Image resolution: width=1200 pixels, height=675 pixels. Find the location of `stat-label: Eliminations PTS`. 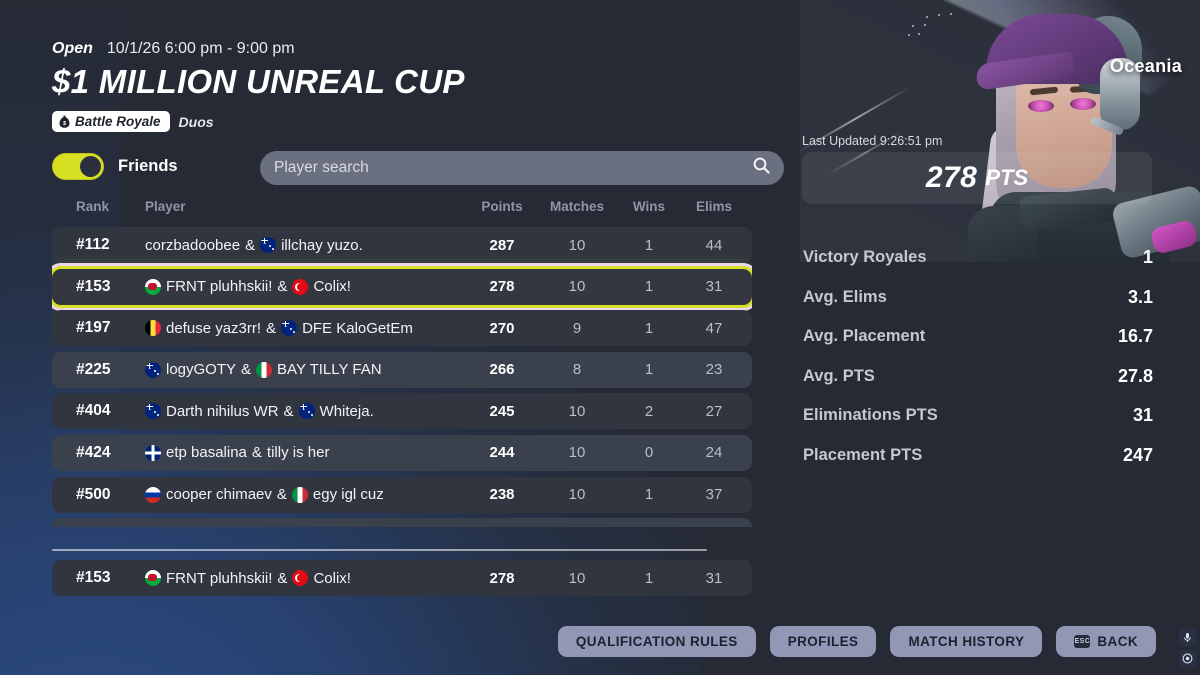

stat-label: Eliminations PTS is located at coordinates (870, 415).